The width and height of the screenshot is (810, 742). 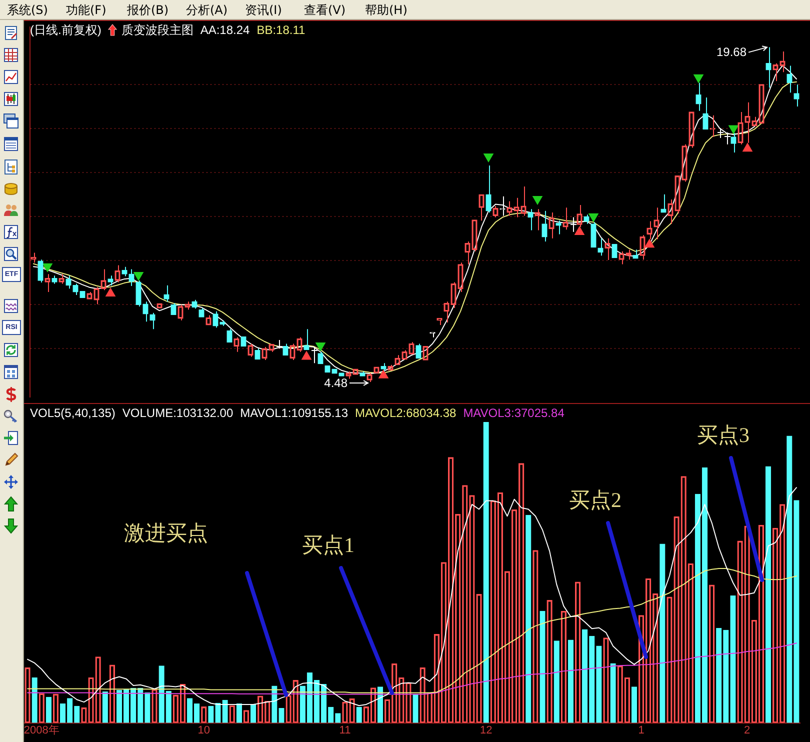 What do you see at coordinates (263, 10) in the screenshot?
I see `text: 资讯(I)` at bounding box center [263, 10].